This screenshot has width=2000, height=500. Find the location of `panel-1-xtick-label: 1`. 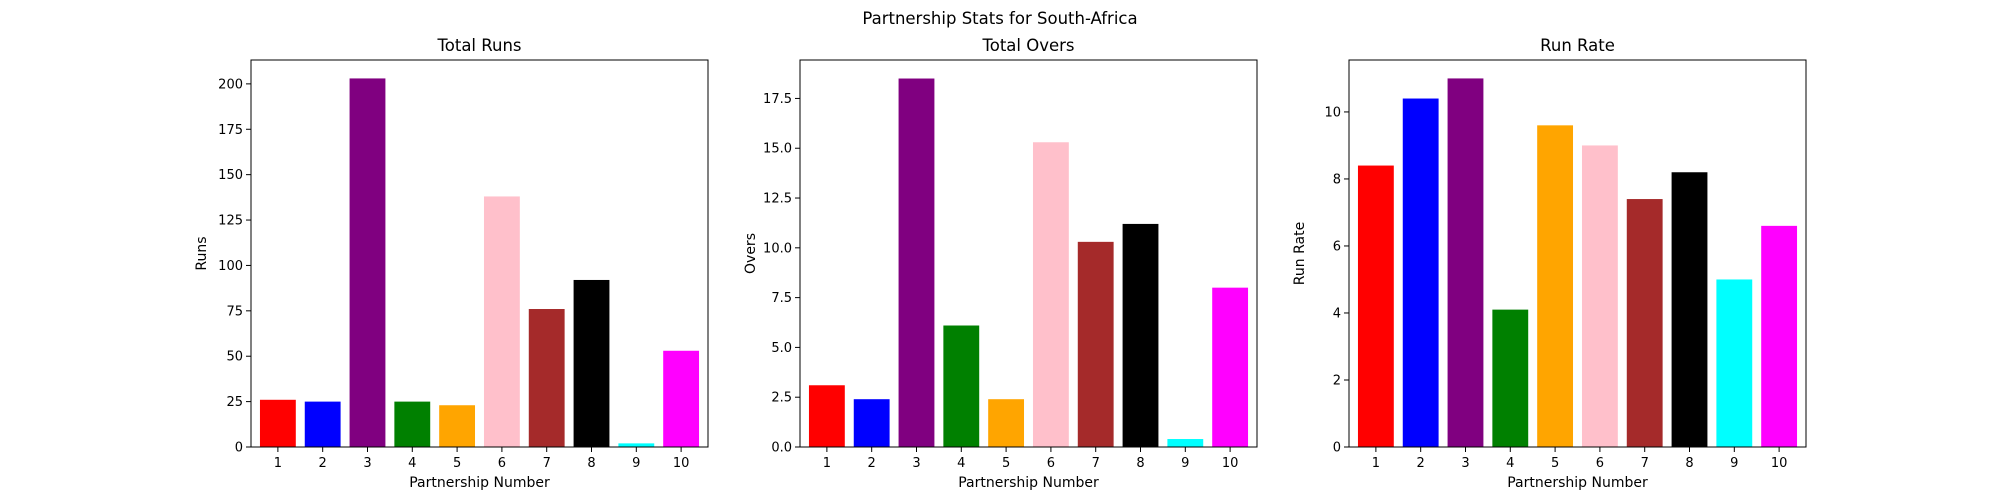

panel-1-xtick-label: 1 is located at coordinates (278, 463).